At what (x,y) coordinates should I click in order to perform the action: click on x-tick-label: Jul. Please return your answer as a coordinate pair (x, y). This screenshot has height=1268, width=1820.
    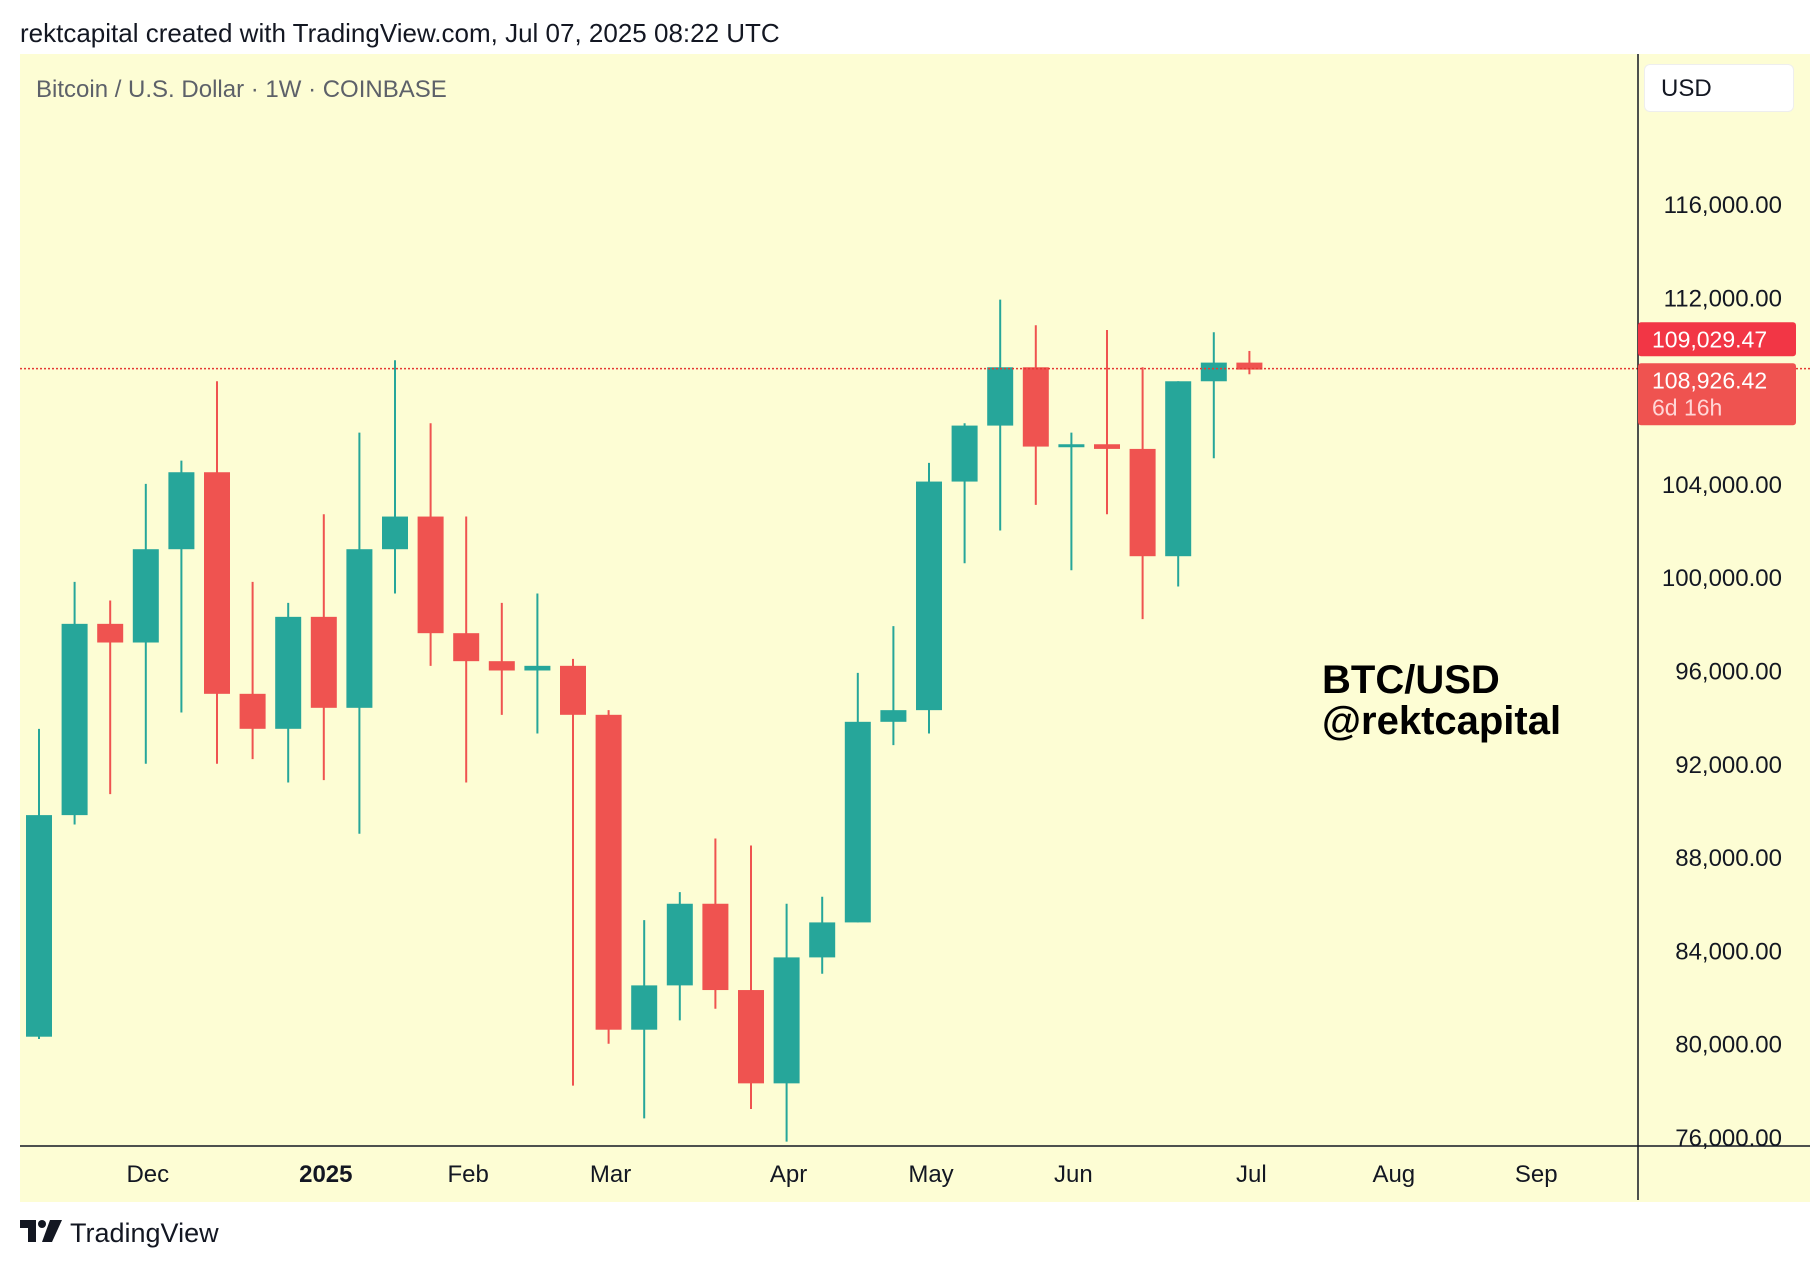
    Looking at the image, I should click on (1251, 1174).